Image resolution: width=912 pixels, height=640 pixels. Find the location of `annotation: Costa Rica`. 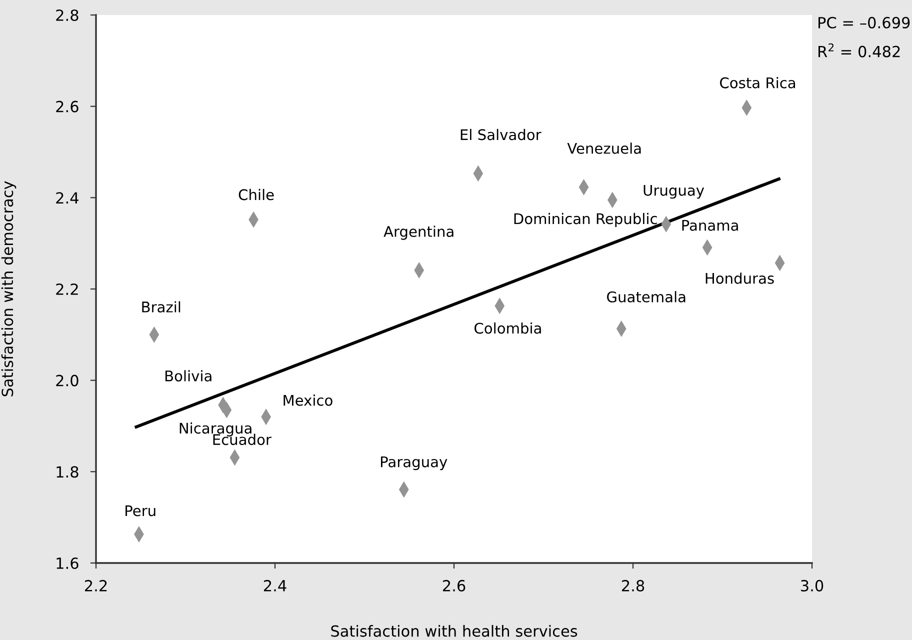

annotation: Costa Rica is located at coordinates (758, 82).